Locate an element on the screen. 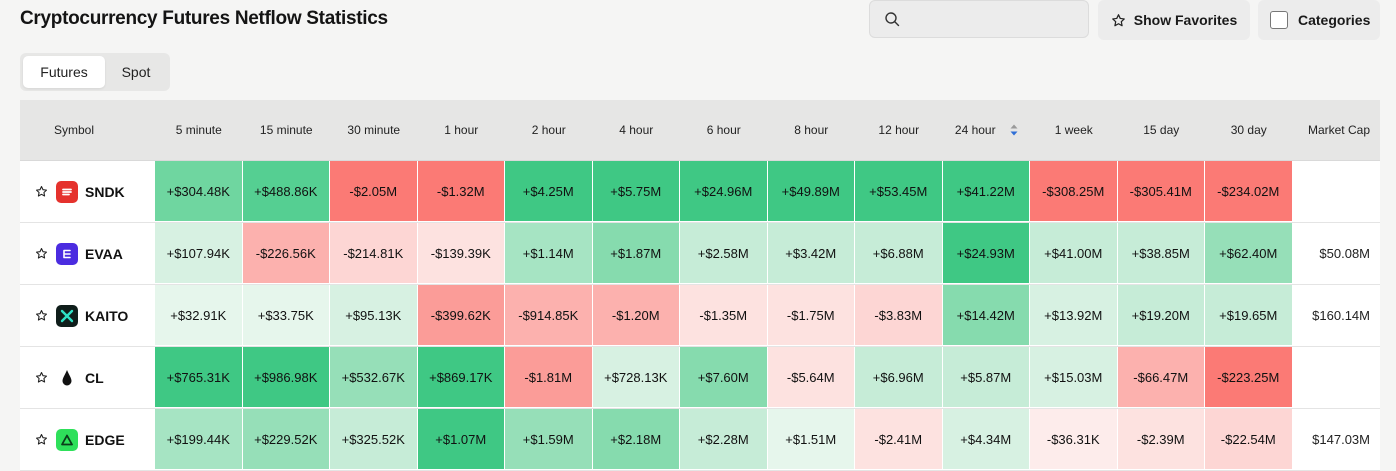  netflow-cell: -$5.64M is located at coordinates (811, 377).